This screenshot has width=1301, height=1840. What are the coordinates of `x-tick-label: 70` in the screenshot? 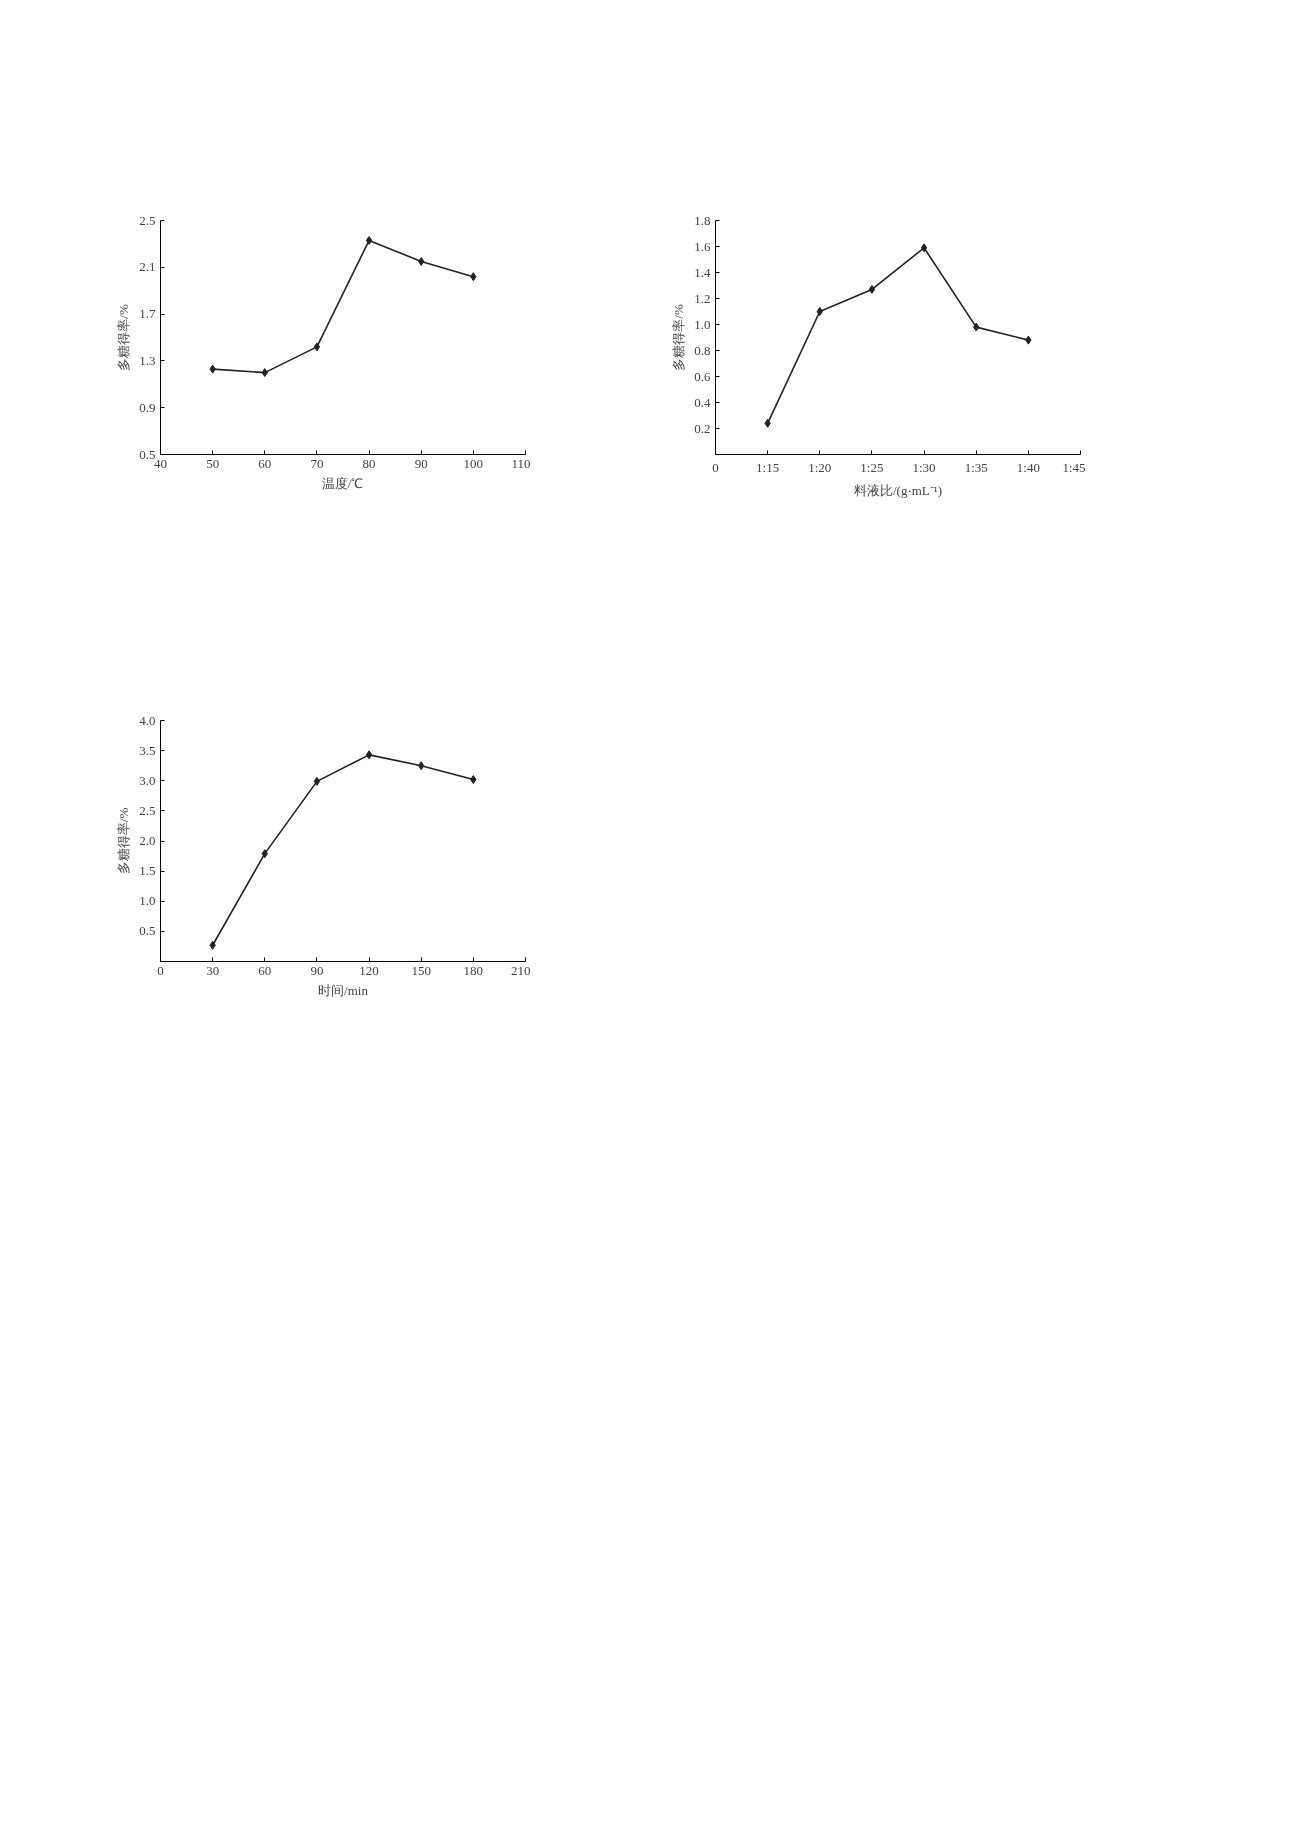 It's located at (317, 463).